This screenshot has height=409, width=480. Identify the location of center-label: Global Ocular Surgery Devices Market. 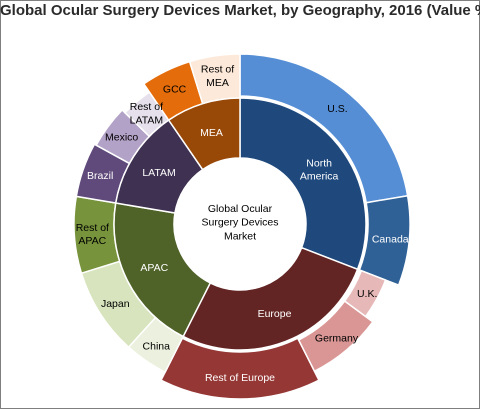
(239, 223).